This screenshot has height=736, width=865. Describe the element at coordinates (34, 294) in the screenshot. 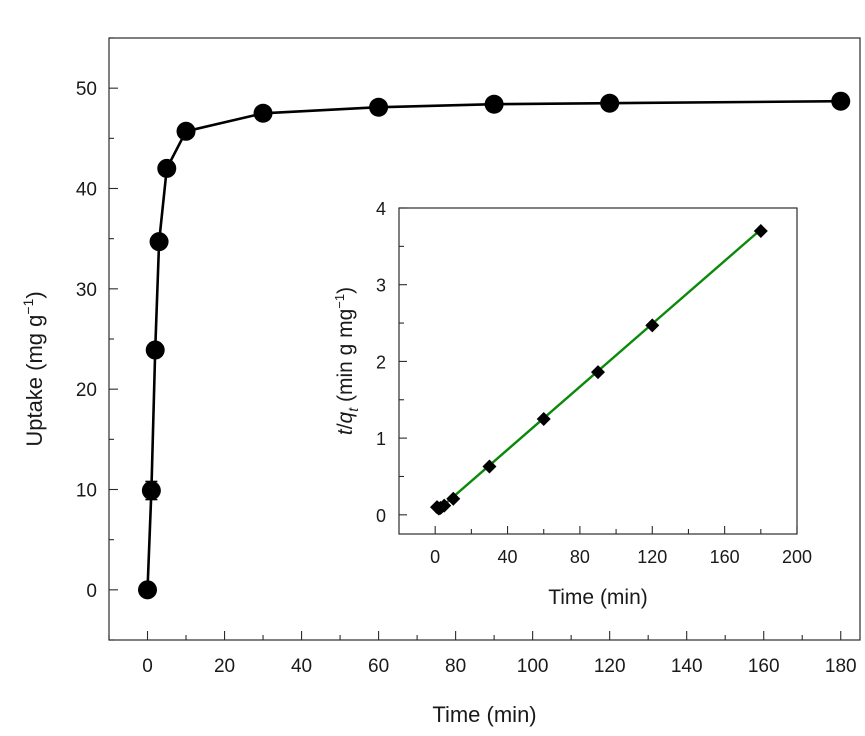

I see `main-y-axis-title-close: )` at that location.